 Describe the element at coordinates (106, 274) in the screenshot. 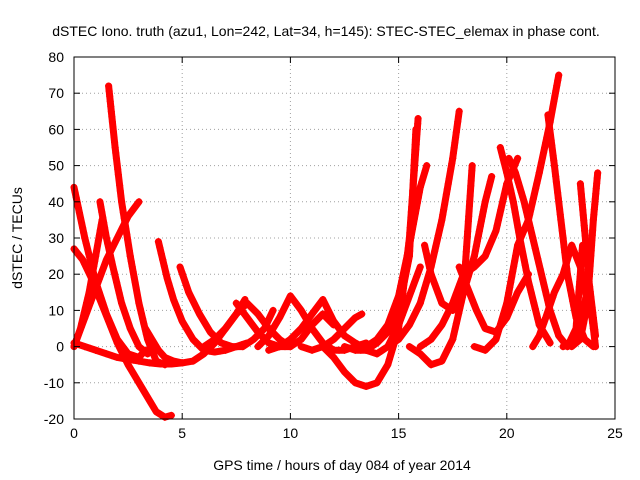

I see `series-arc5` at that location.